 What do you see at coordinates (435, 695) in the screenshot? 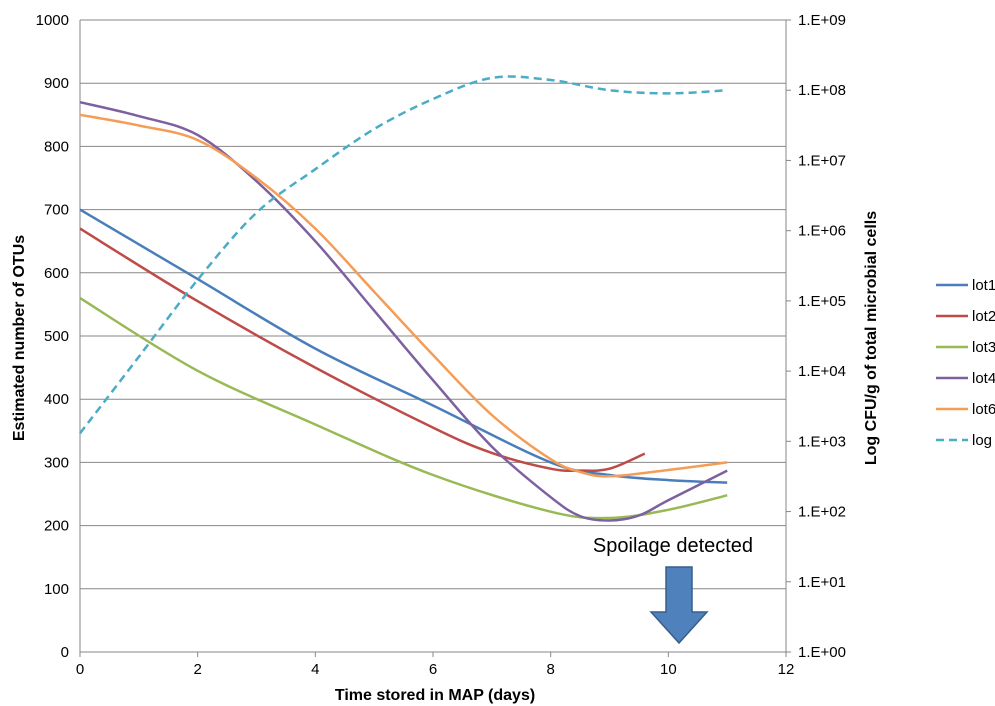
I see `x-axis-title: Time stored in MAP (days)` at bounding box center [435, 695].